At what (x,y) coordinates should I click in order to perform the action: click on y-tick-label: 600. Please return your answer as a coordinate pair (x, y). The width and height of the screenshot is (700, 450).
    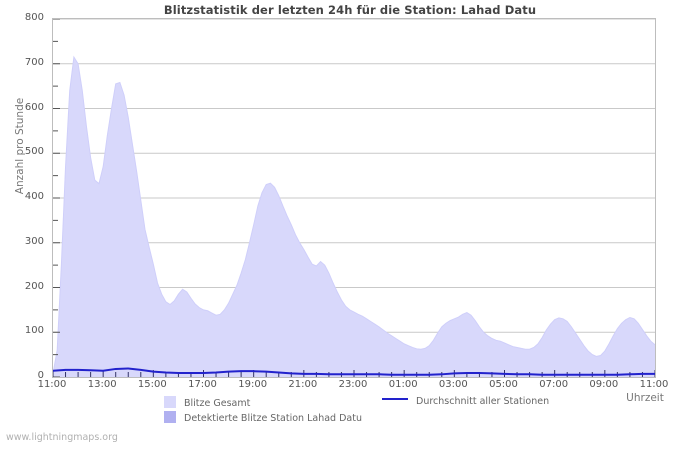
    Looking at the image, I should click on (34, 107).